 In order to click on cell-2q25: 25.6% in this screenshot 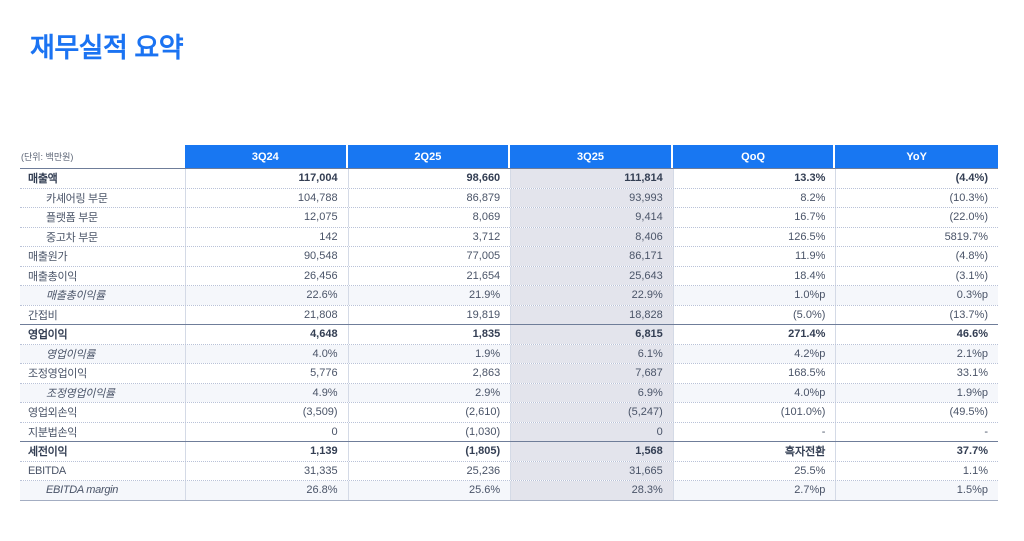, I will do `click(429, 490)`.